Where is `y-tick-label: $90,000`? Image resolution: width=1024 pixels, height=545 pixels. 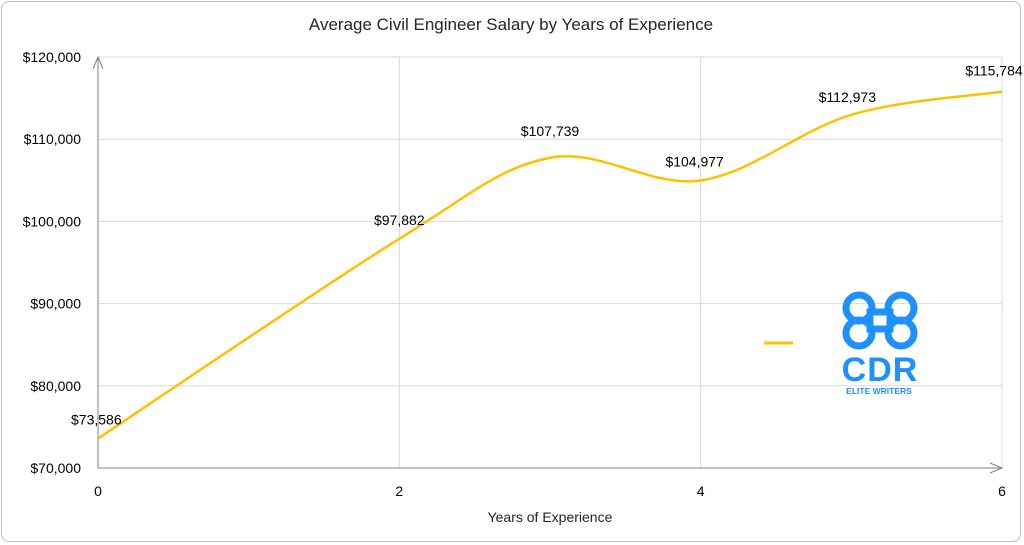
y-tick-label: $90,000 is located at coordinates (55, 304).